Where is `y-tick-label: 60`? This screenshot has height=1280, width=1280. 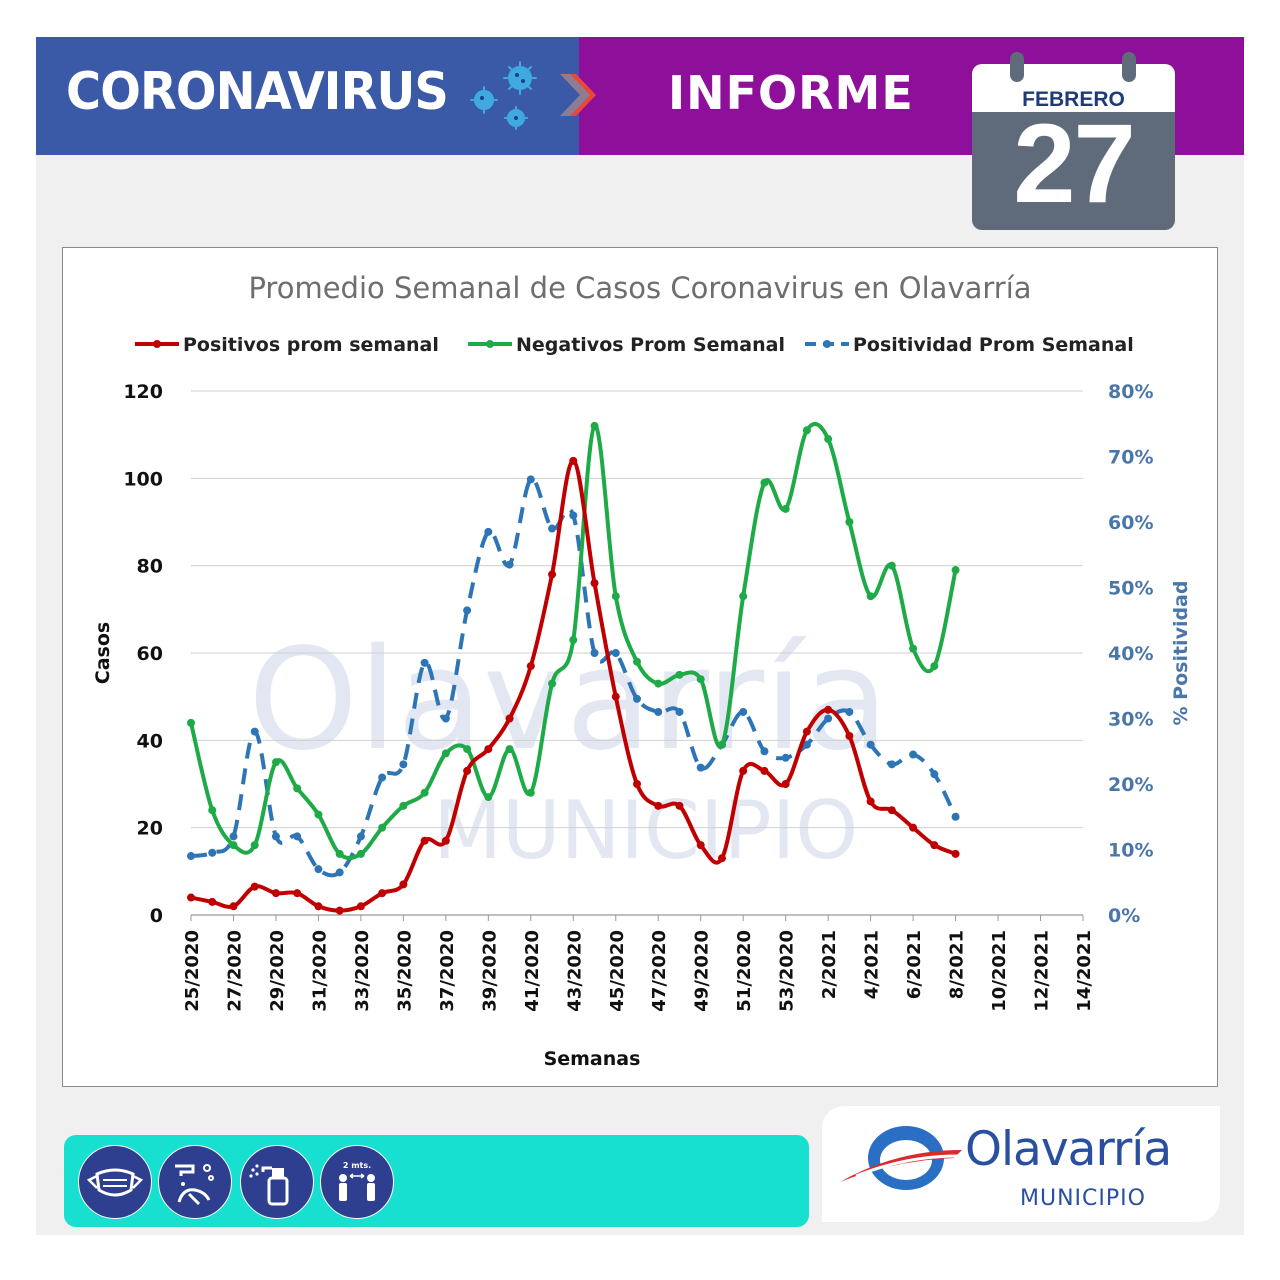
y-tick-label: 60 is located at coordinates (150, 654).